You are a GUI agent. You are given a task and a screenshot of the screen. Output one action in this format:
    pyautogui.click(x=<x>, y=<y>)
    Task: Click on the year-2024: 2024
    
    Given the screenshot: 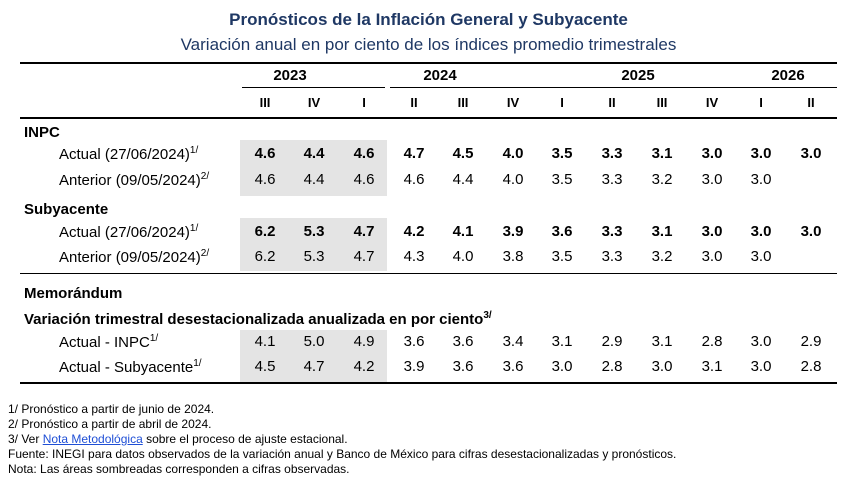 What is the action you would take?
    pyautogui.click(x=440, y=75)
    